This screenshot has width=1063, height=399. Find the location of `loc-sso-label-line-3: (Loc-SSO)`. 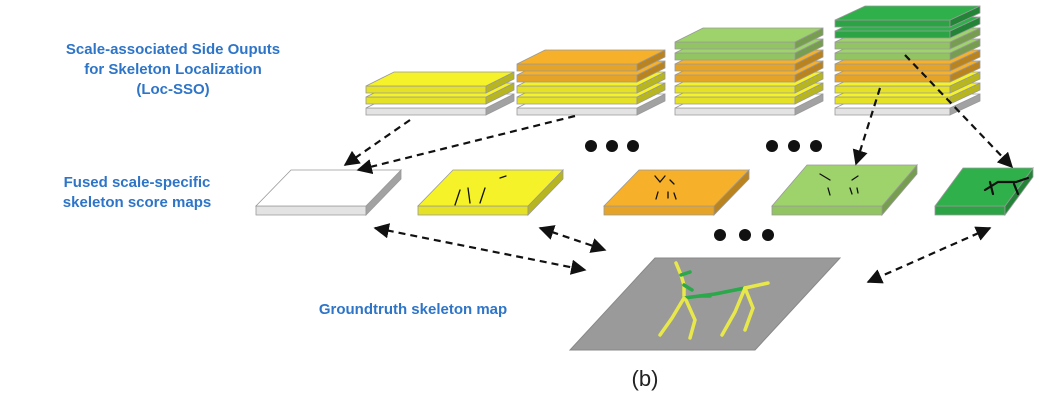

loc-sso-label-line-3: (Loc-SSO) is located at coordinates (173, 89).